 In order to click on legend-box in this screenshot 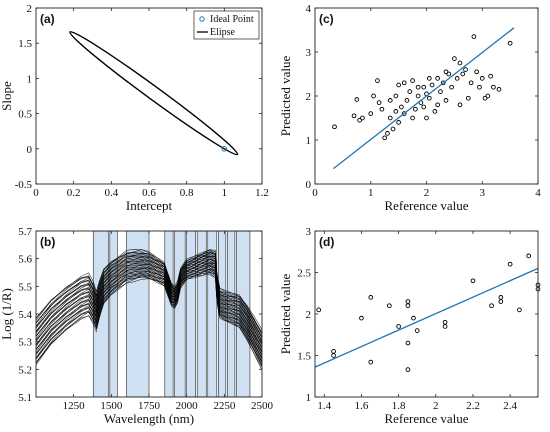, I will do `click(226, 25)`.